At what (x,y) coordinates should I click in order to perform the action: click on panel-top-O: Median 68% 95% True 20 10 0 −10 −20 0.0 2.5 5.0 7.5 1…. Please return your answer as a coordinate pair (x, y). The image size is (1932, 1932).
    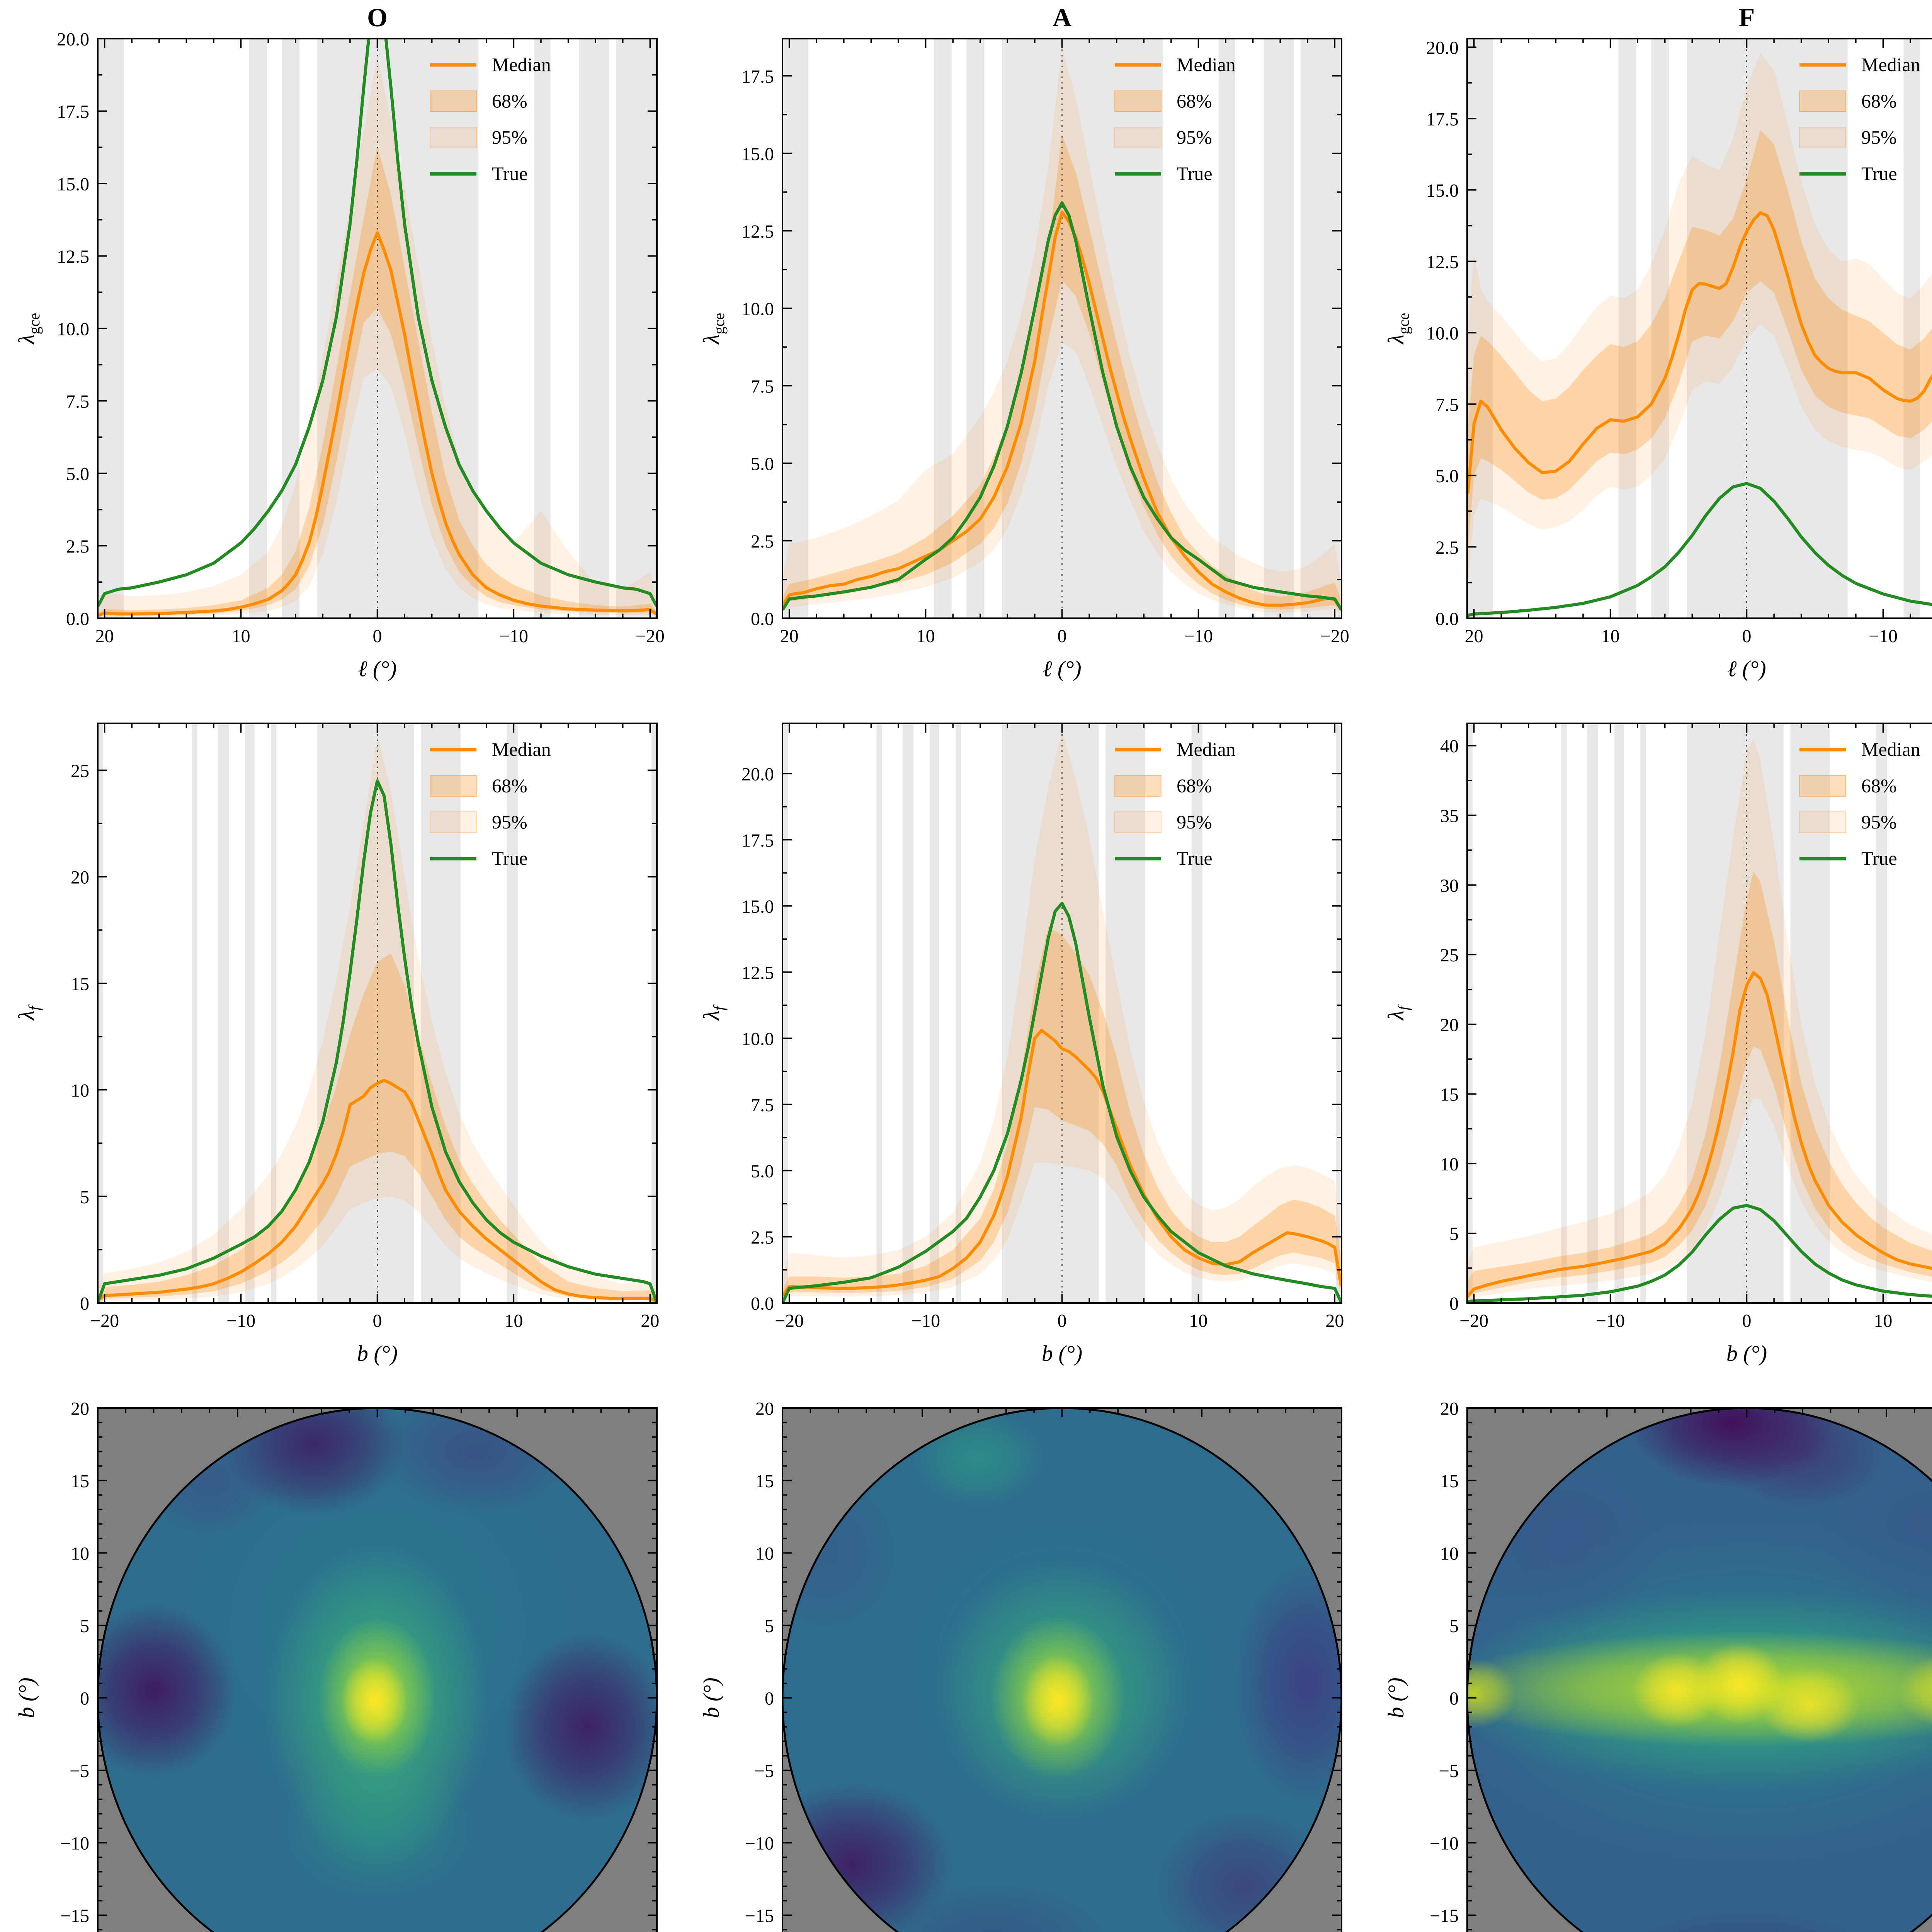
    Looking at the image, I should click on (342, 342).